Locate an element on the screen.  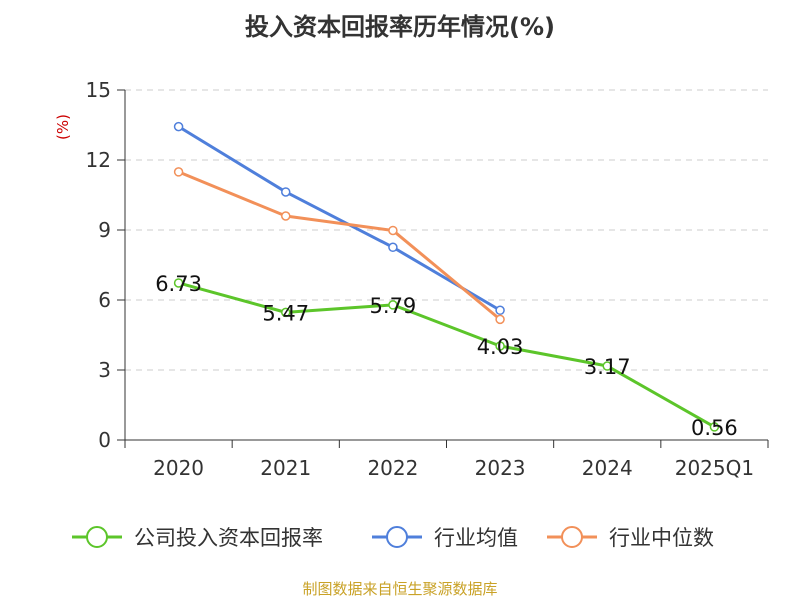
y-tick-label: 6 is located at coordinates (104, 300).